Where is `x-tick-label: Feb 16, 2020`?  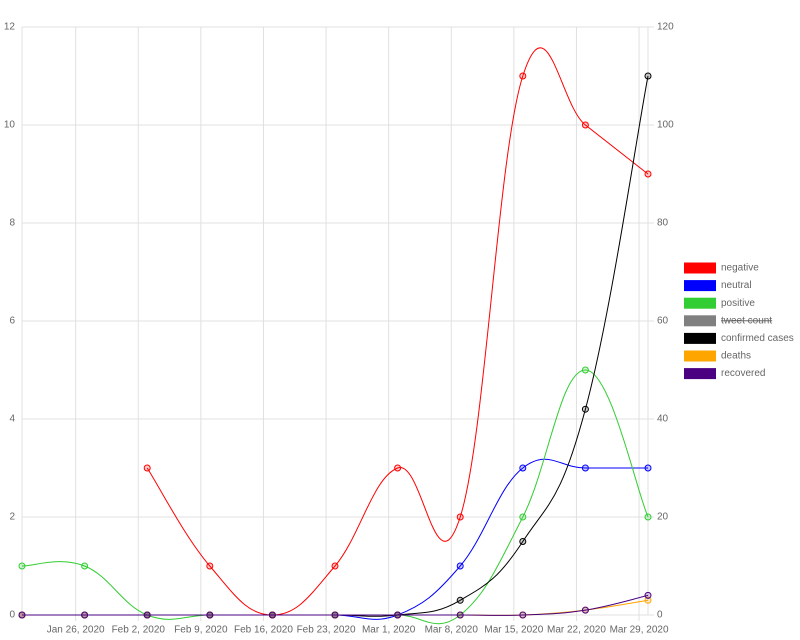
x-tick-label: Feb 16, 2020 is located at coordinates (263, 630).